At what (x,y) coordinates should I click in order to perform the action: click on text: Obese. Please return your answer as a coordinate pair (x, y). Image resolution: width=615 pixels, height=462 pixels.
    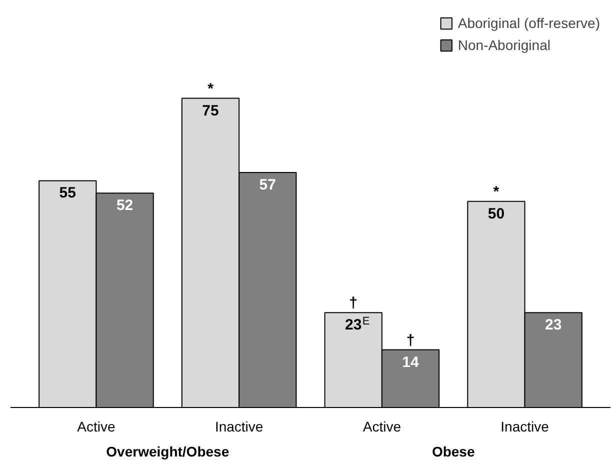
    Looking at the image, I should click on (453, 452).